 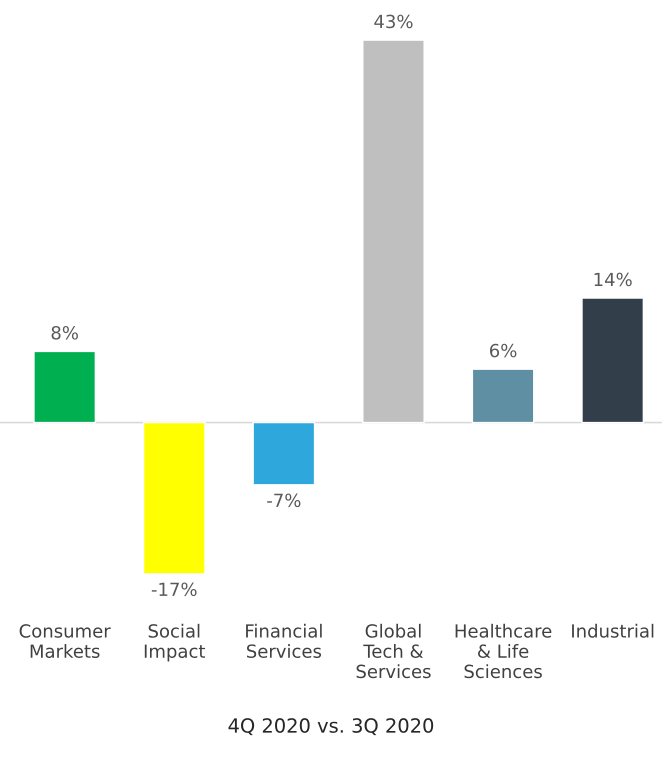 I want to click on data-label: 14%, so click(x=613, y=279).